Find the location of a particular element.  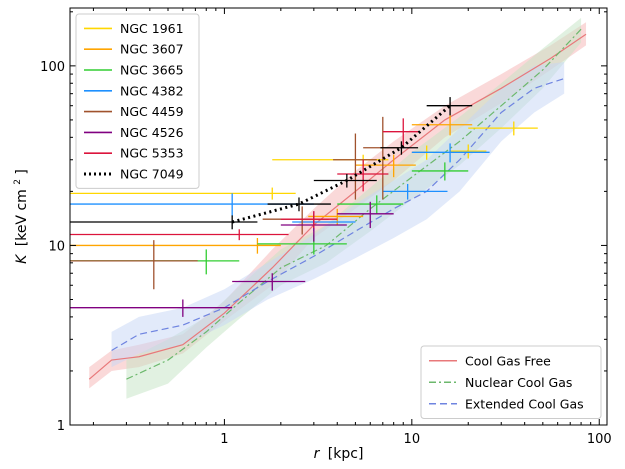

x-axis-label: r [kpc] is located at coordinates (339, 454).